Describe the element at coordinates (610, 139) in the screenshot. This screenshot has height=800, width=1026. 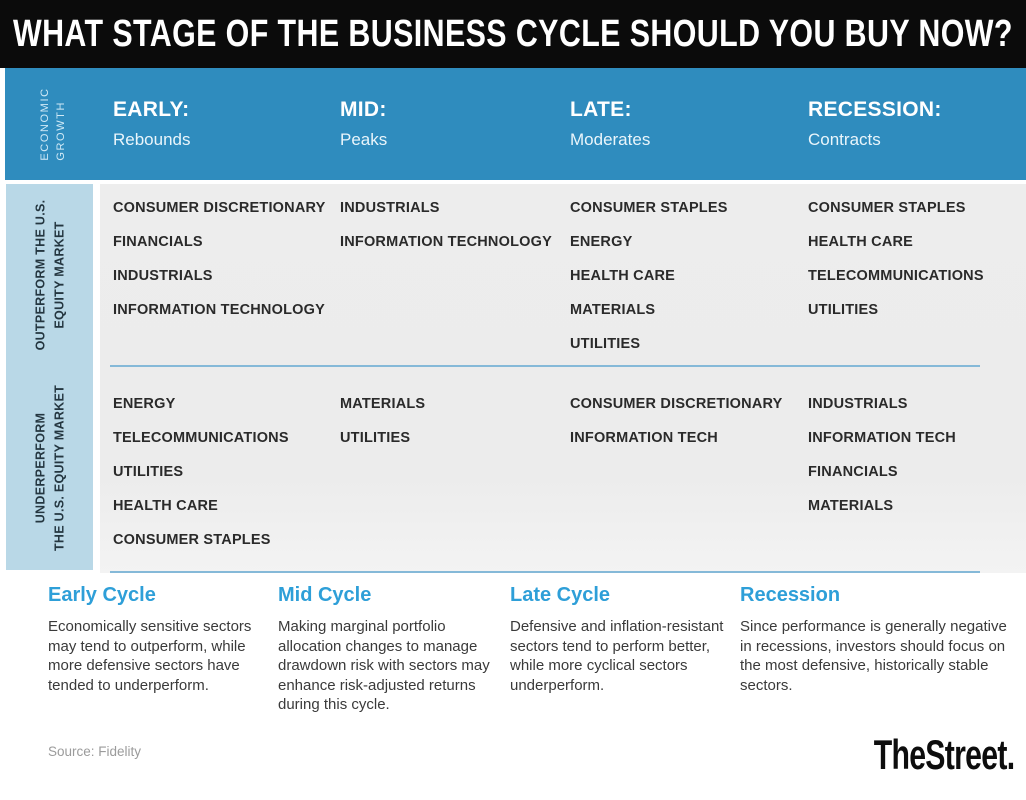
I see `stage-behavior: Moderates` at that location.